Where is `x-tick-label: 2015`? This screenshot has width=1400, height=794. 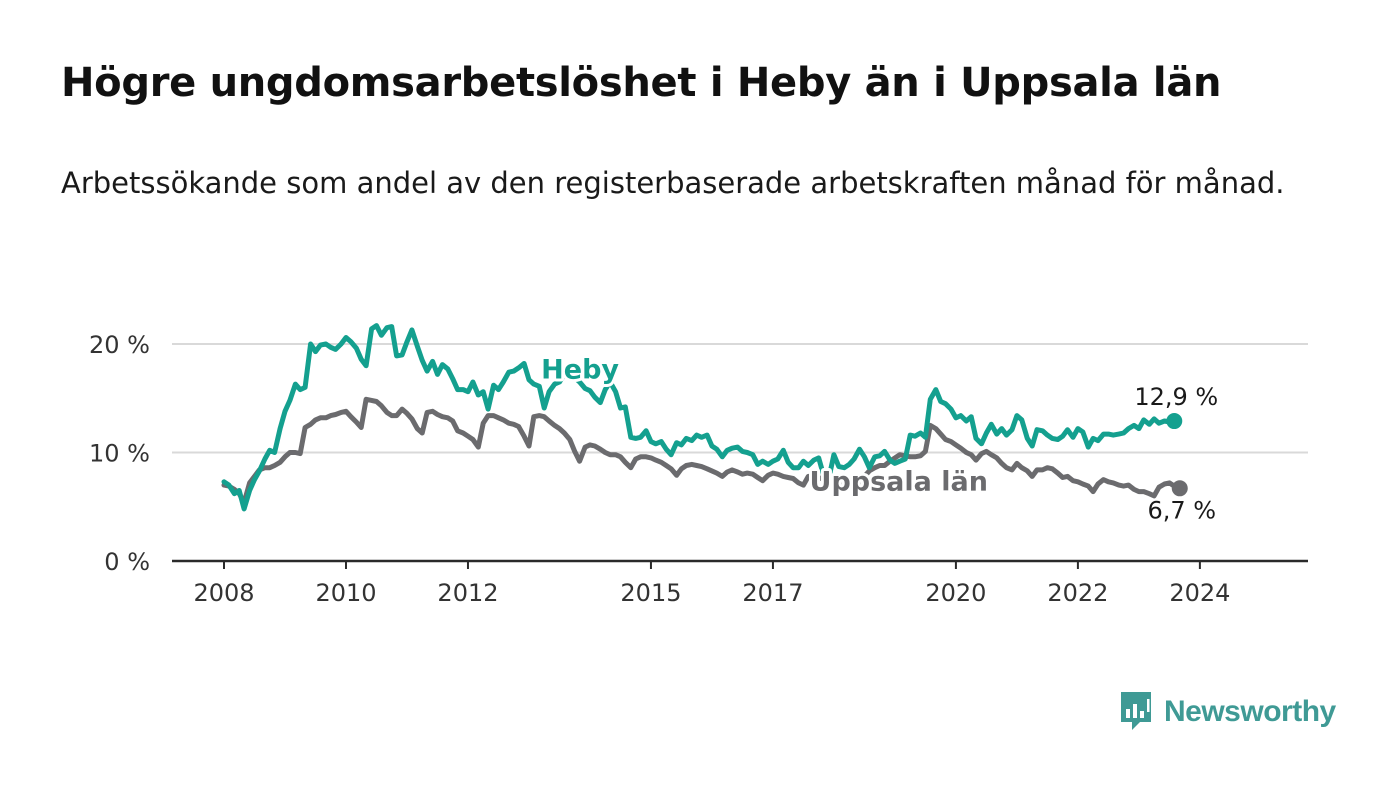
x-tick-label: 2015 is located at coordinates (650, 593).